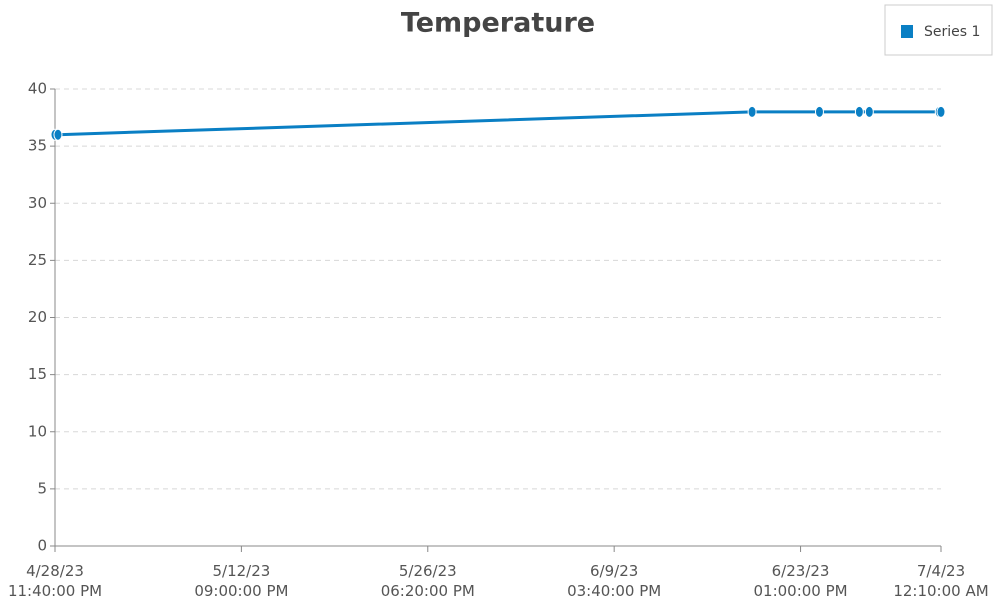 This screenshot has width=996, height=611. I want to click on y-tick-label: 25, so click(37, 260).